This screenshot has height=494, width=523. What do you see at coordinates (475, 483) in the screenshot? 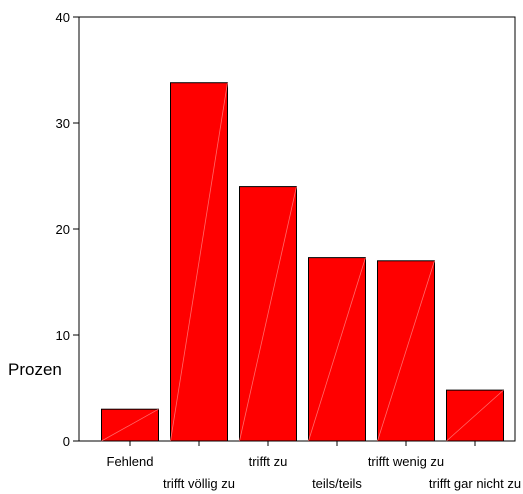
I see `x-category-label-5: trifft gar nicht zu` at bounding box center [475, 483].